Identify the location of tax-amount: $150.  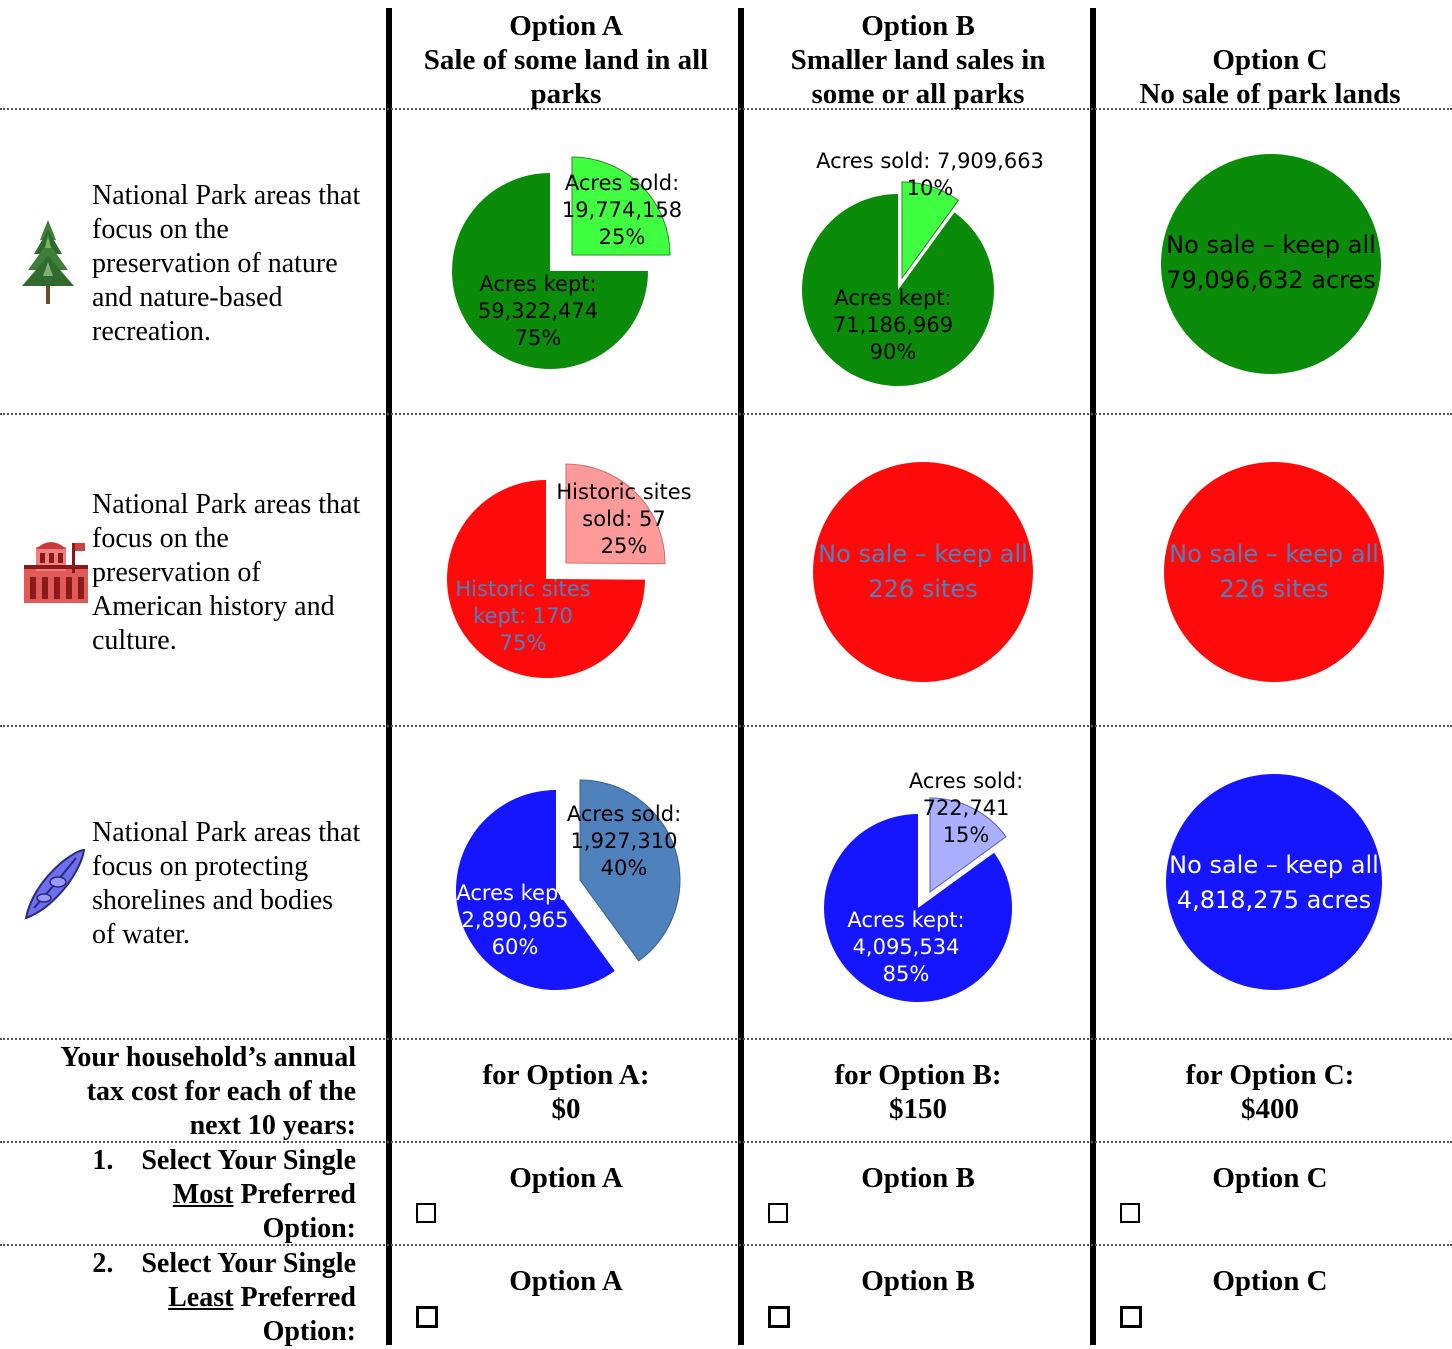
(918, 1109).